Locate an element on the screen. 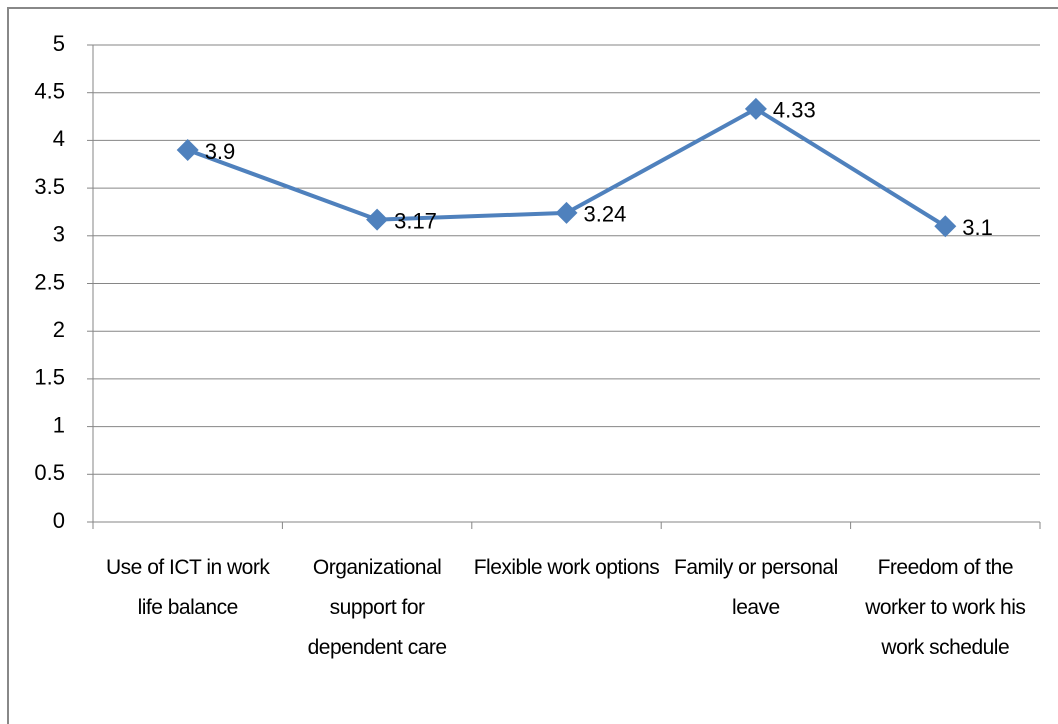 This screenshot has width=1058, height=724. y-tick-label: 0 is located at coordinates (59, 520).